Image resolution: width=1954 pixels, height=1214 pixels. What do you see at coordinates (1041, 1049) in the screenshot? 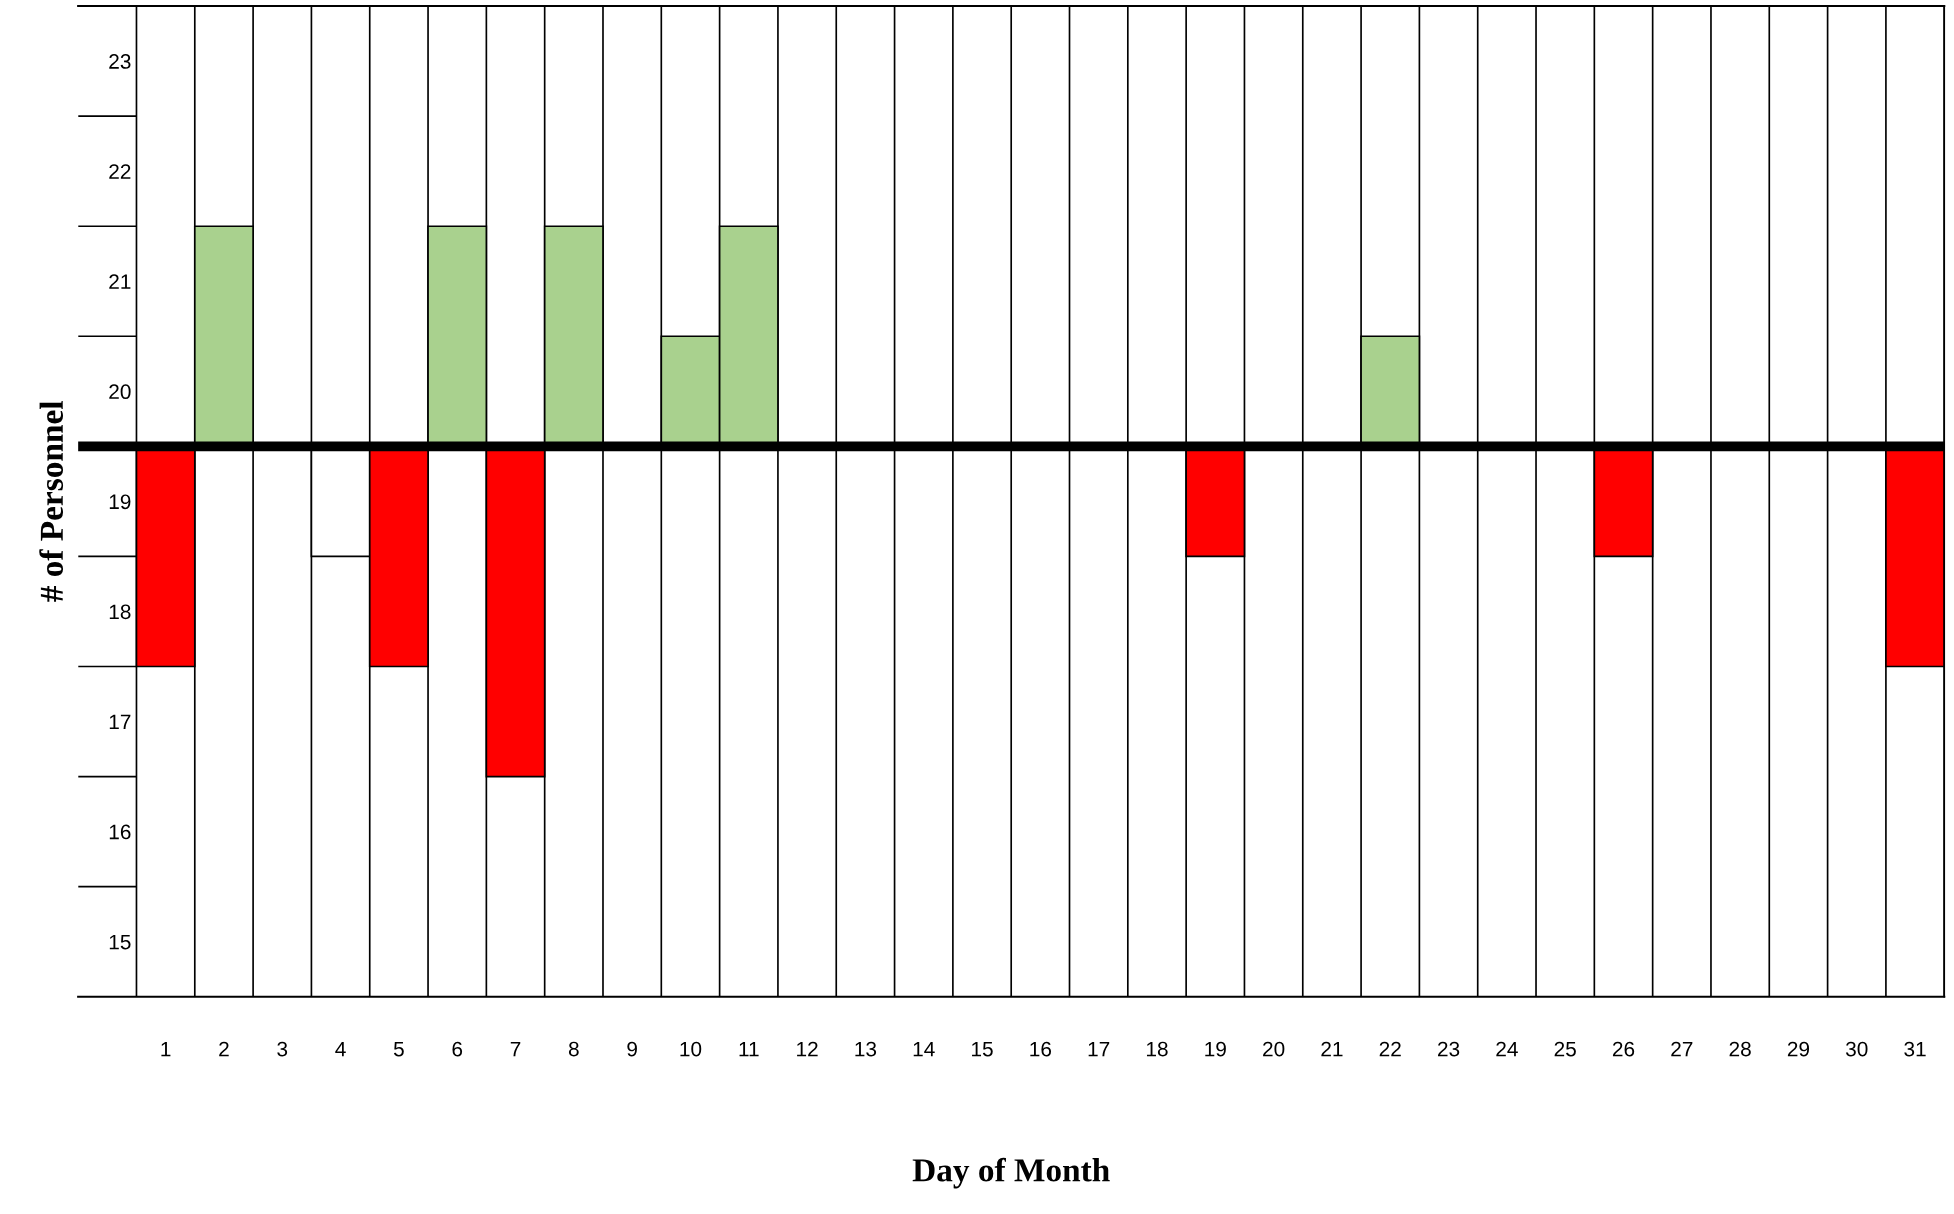
I see `x-tick-label: 16` at bounding box center [1041, 1049].